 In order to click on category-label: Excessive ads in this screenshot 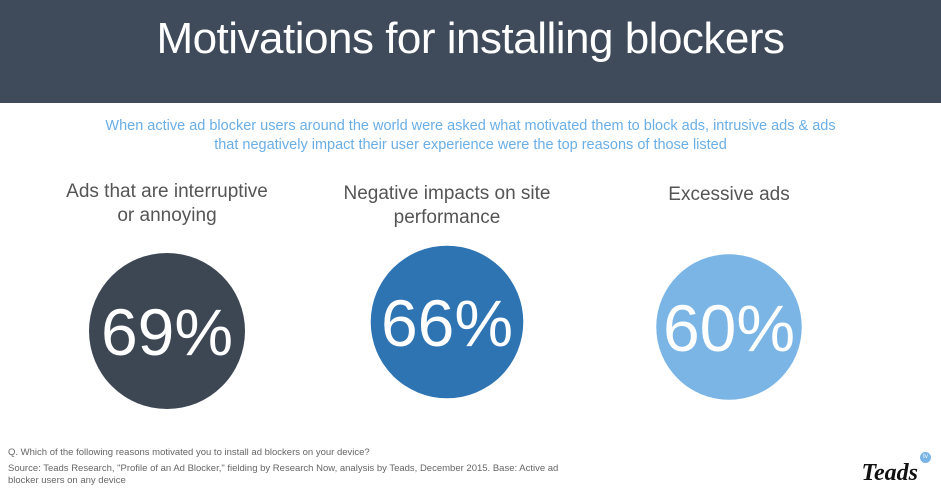, I will do `click(729, 195)`.